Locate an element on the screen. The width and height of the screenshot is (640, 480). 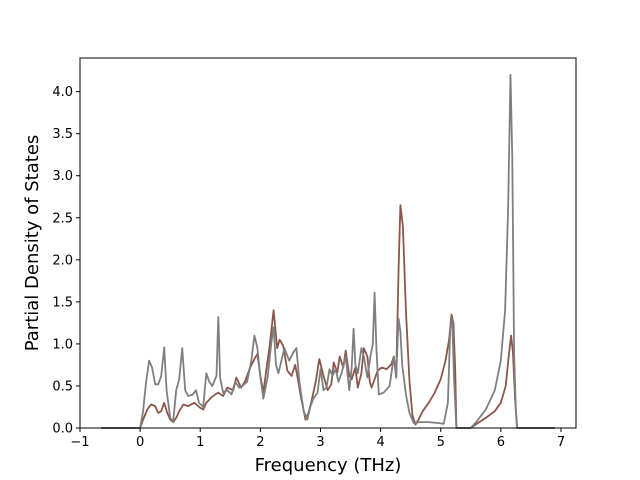
x-tick-label: 4 is located at coordinates (380, 442).